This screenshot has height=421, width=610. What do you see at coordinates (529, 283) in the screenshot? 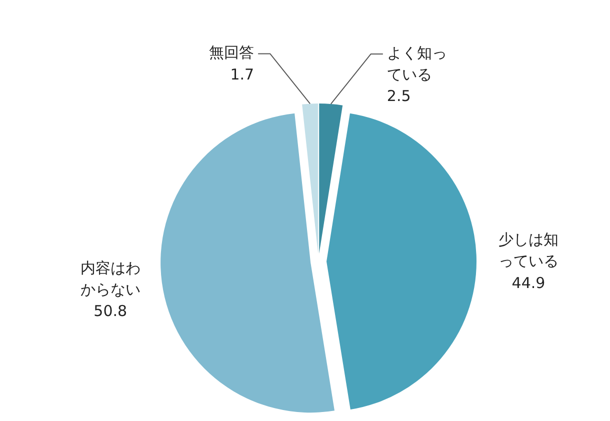
I see `data-label: 44.9` at bounding box center [529, 283].